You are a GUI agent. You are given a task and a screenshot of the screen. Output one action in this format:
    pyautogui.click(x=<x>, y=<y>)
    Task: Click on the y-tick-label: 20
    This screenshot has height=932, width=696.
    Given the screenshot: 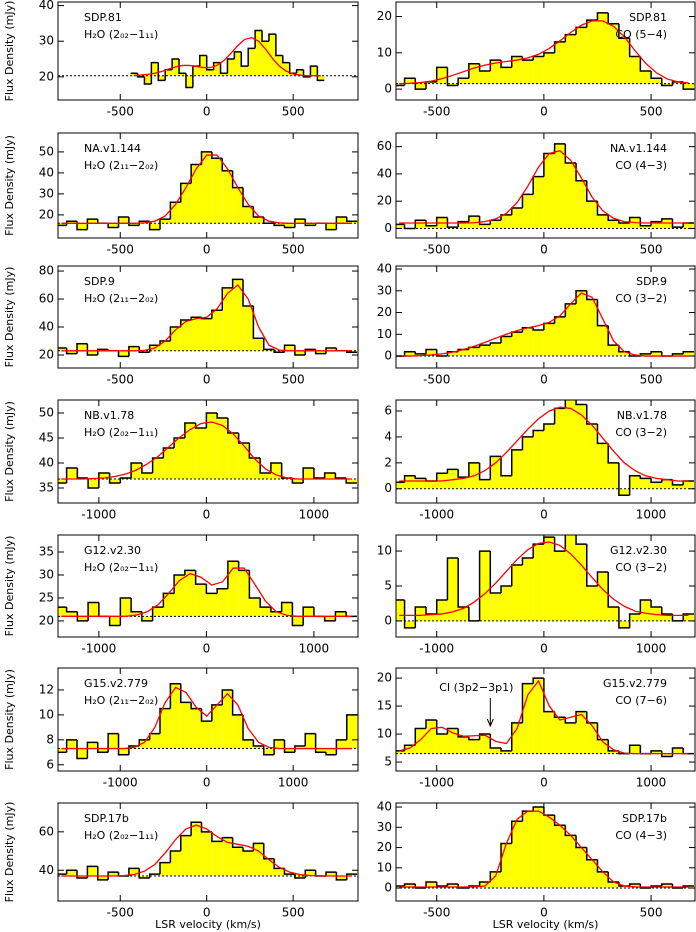 What is the action you would take?
    pyautogui.click(x=384, y=847)
    